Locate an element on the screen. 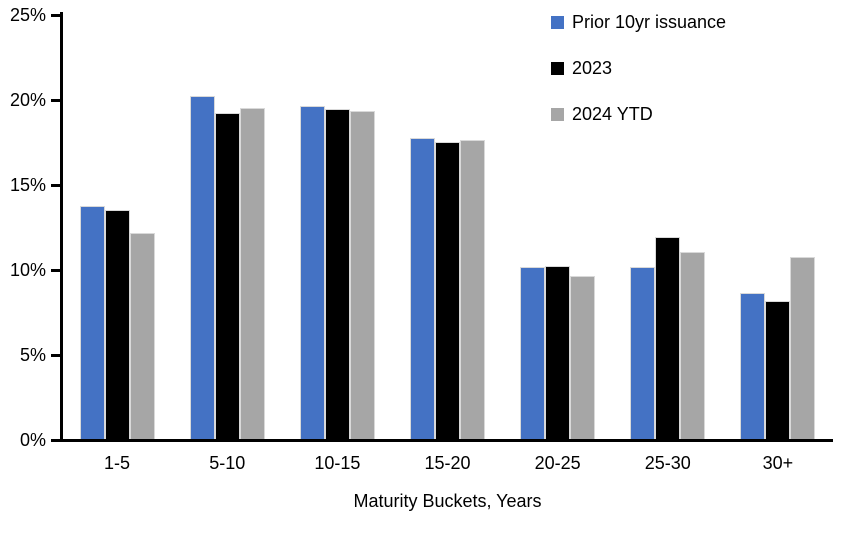 The width and height of the screenshot is (852, 534). legend-label: 2024 YTD is located at coordinates (612, 114).